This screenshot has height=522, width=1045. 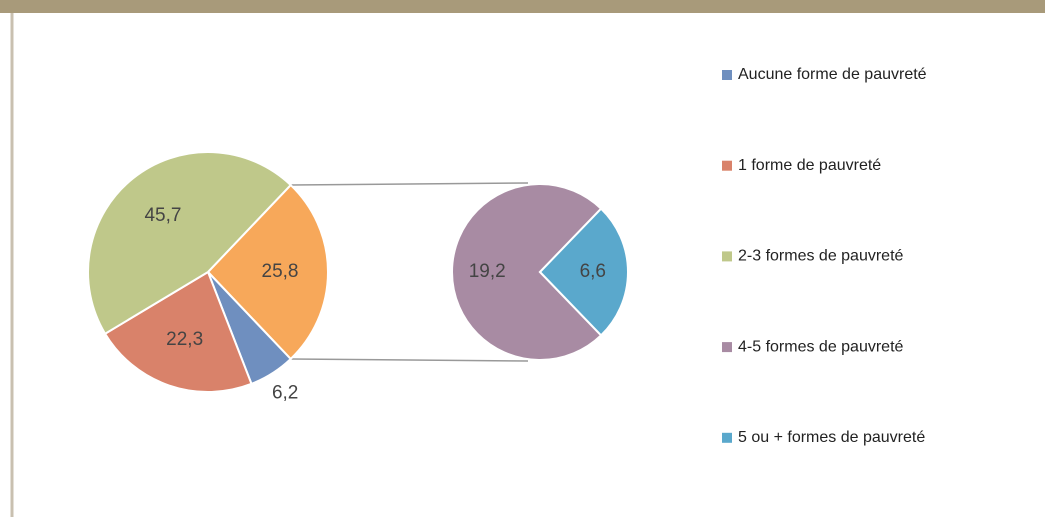 I want to click on legend-label: 5 ou + formes de pauvreté, so click(x=831, y=437).